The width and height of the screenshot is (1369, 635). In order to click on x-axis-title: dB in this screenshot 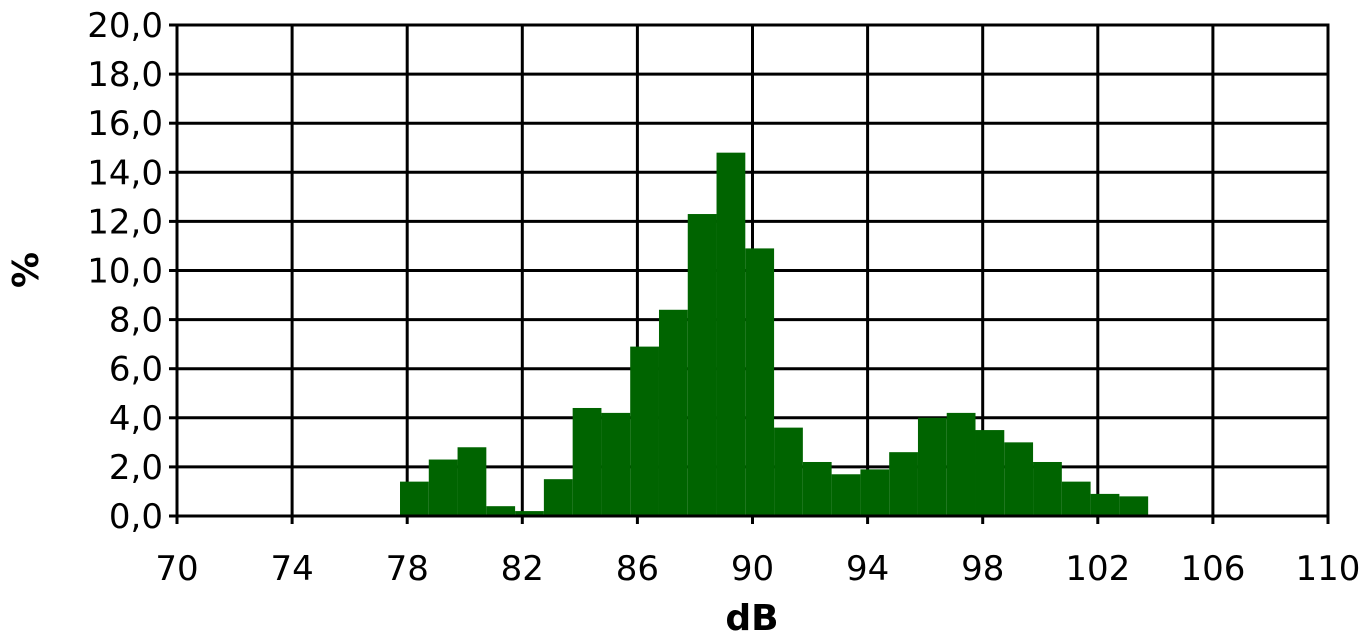, I will do `click(751, 616)`.